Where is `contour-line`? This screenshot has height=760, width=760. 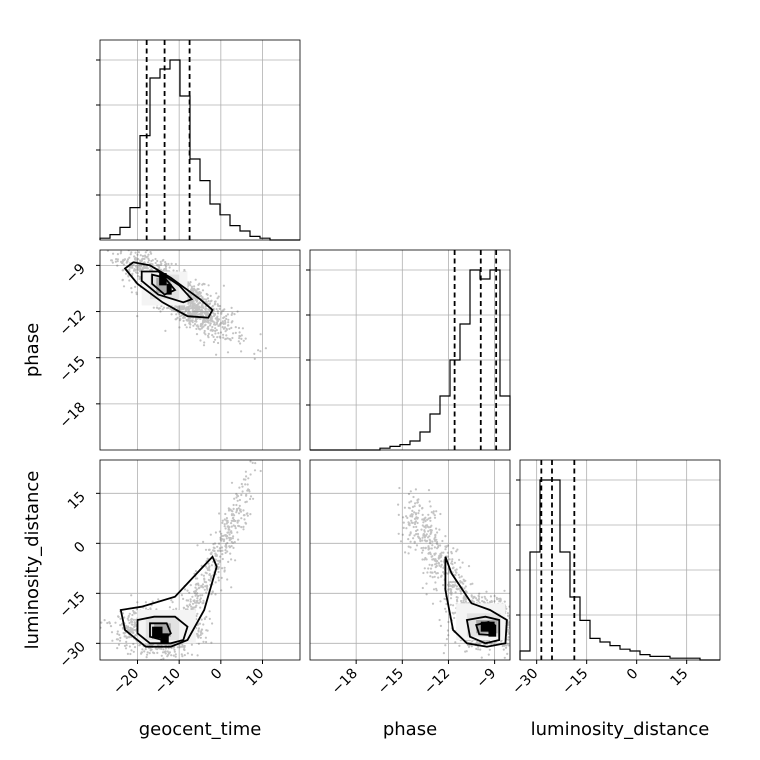
contour-line is located at coordinates (485, 628).